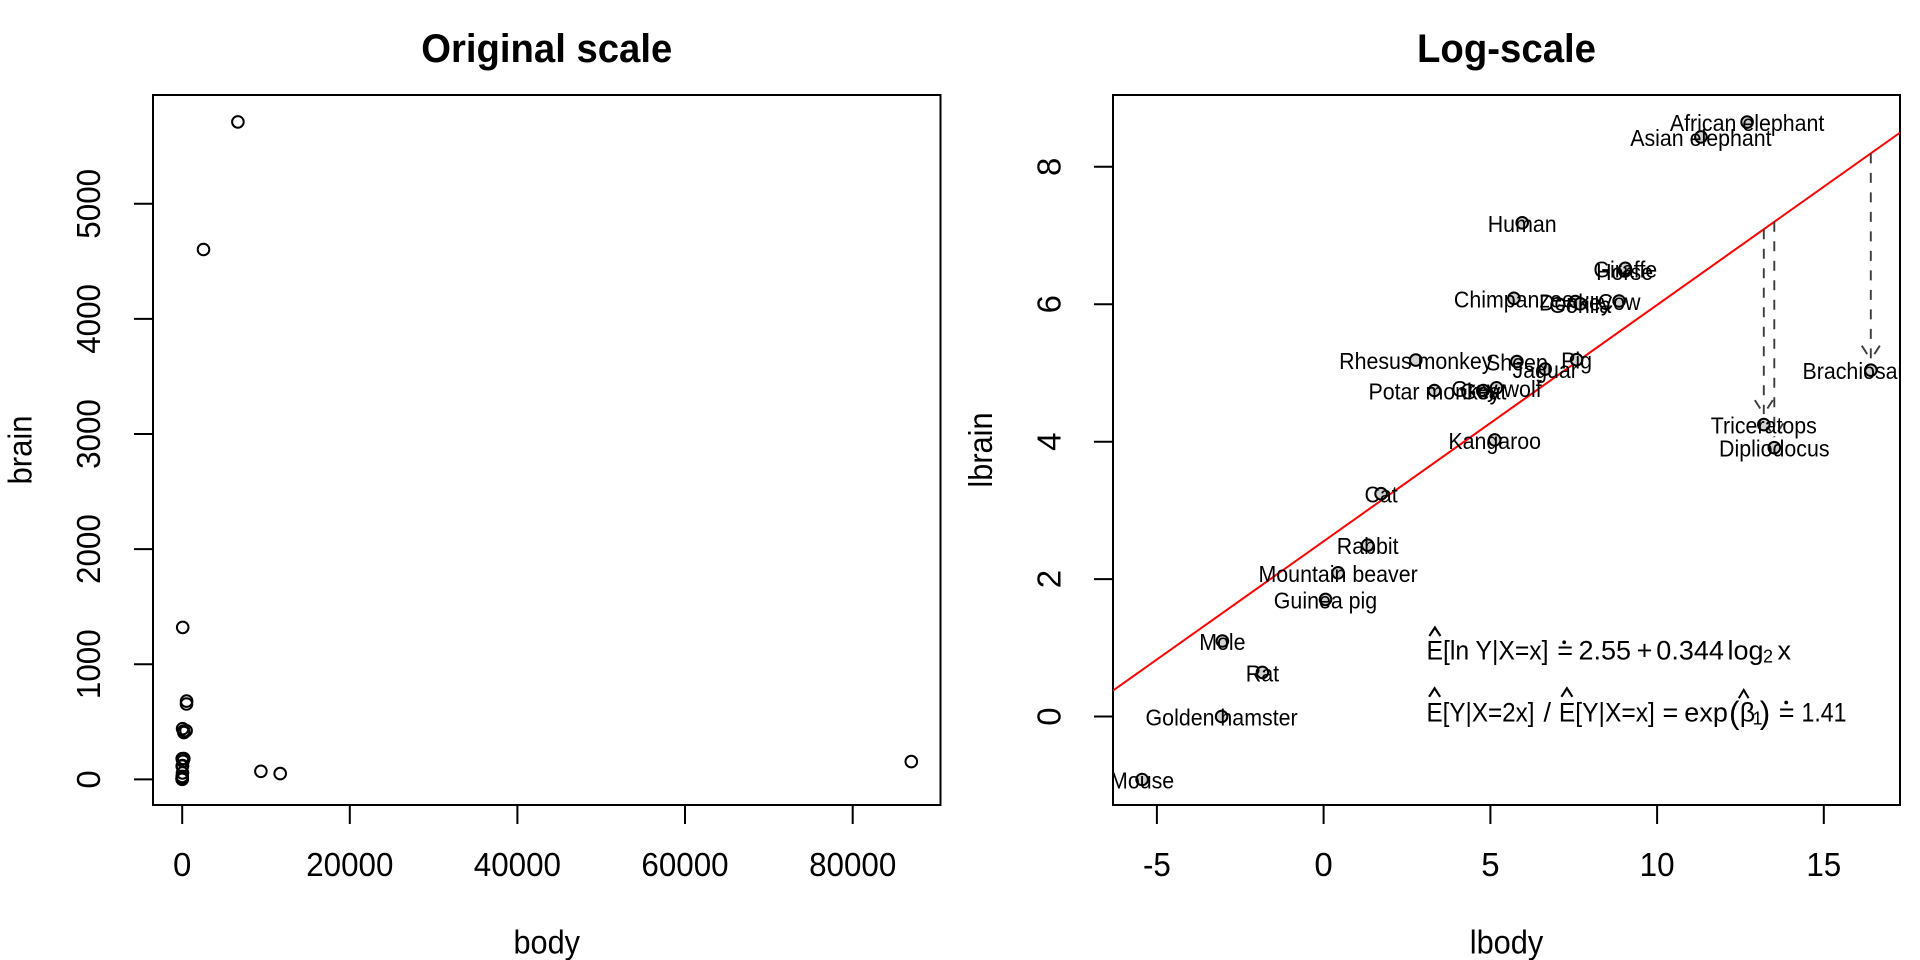  I want to click on svg-text: E[ln Y|X=x], so click(1488, 650).